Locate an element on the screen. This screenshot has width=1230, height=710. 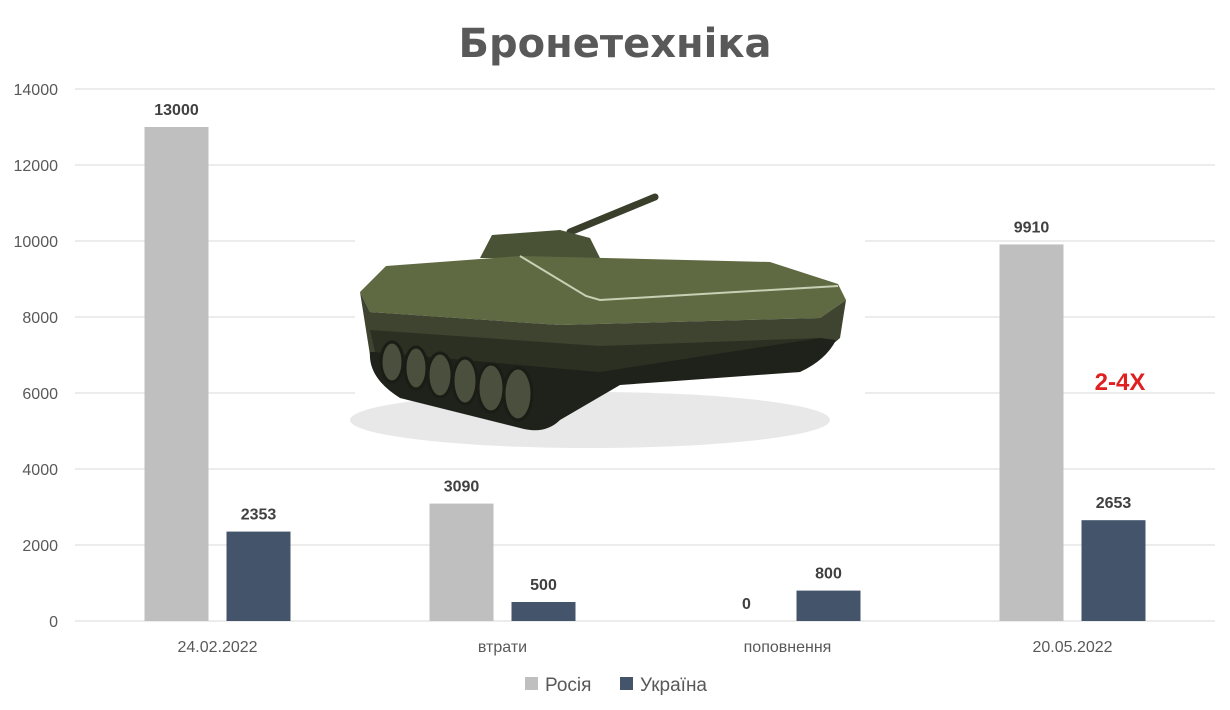
data-label: 3090 is located at coordinates (462, 487).